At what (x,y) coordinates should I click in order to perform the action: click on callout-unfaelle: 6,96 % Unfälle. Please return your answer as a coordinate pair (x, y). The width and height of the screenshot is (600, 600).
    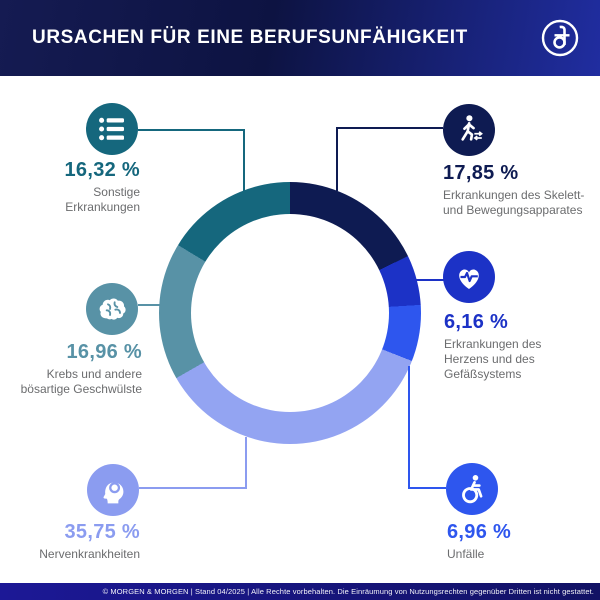
    Looking at the image, I should click on (507, 541).